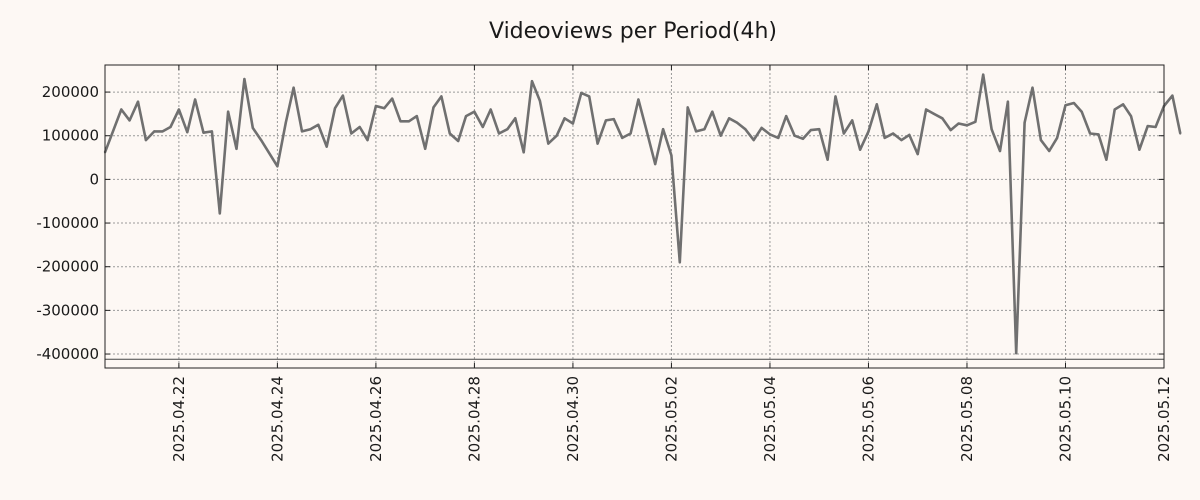  I want to click on y-tick-label: 200000, so click(70, 92).